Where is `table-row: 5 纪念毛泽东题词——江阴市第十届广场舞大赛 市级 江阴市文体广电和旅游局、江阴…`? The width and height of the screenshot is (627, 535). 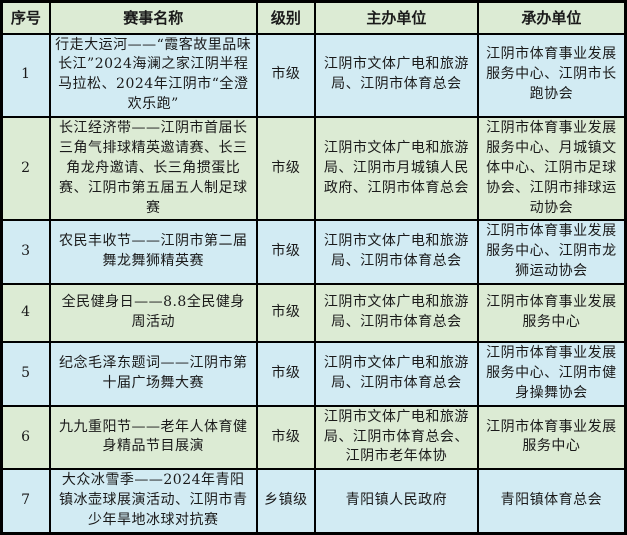
table-row: 5 纪念毛泽东题词——江阴市第十届广场舞大赛 市级 江阴市文体广电和旅游局、江阴… is located at coordinates (313, 374).